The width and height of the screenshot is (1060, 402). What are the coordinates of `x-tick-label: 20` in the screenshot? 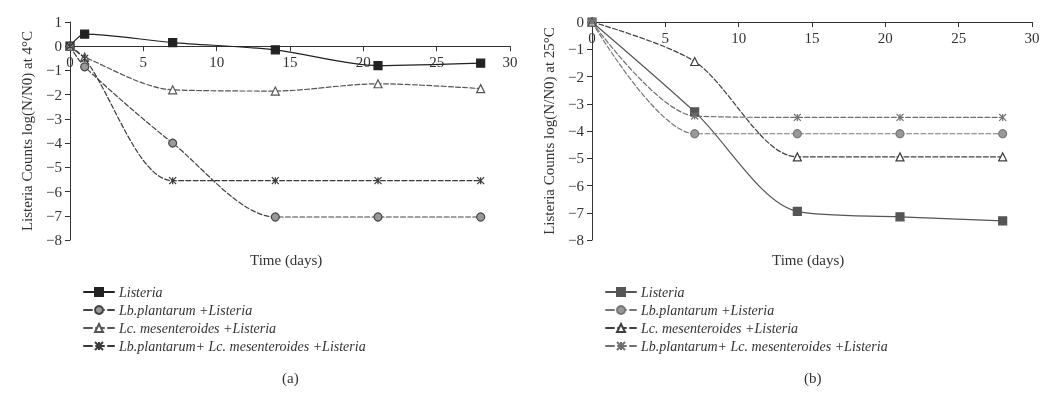 It's located at (885, 37).